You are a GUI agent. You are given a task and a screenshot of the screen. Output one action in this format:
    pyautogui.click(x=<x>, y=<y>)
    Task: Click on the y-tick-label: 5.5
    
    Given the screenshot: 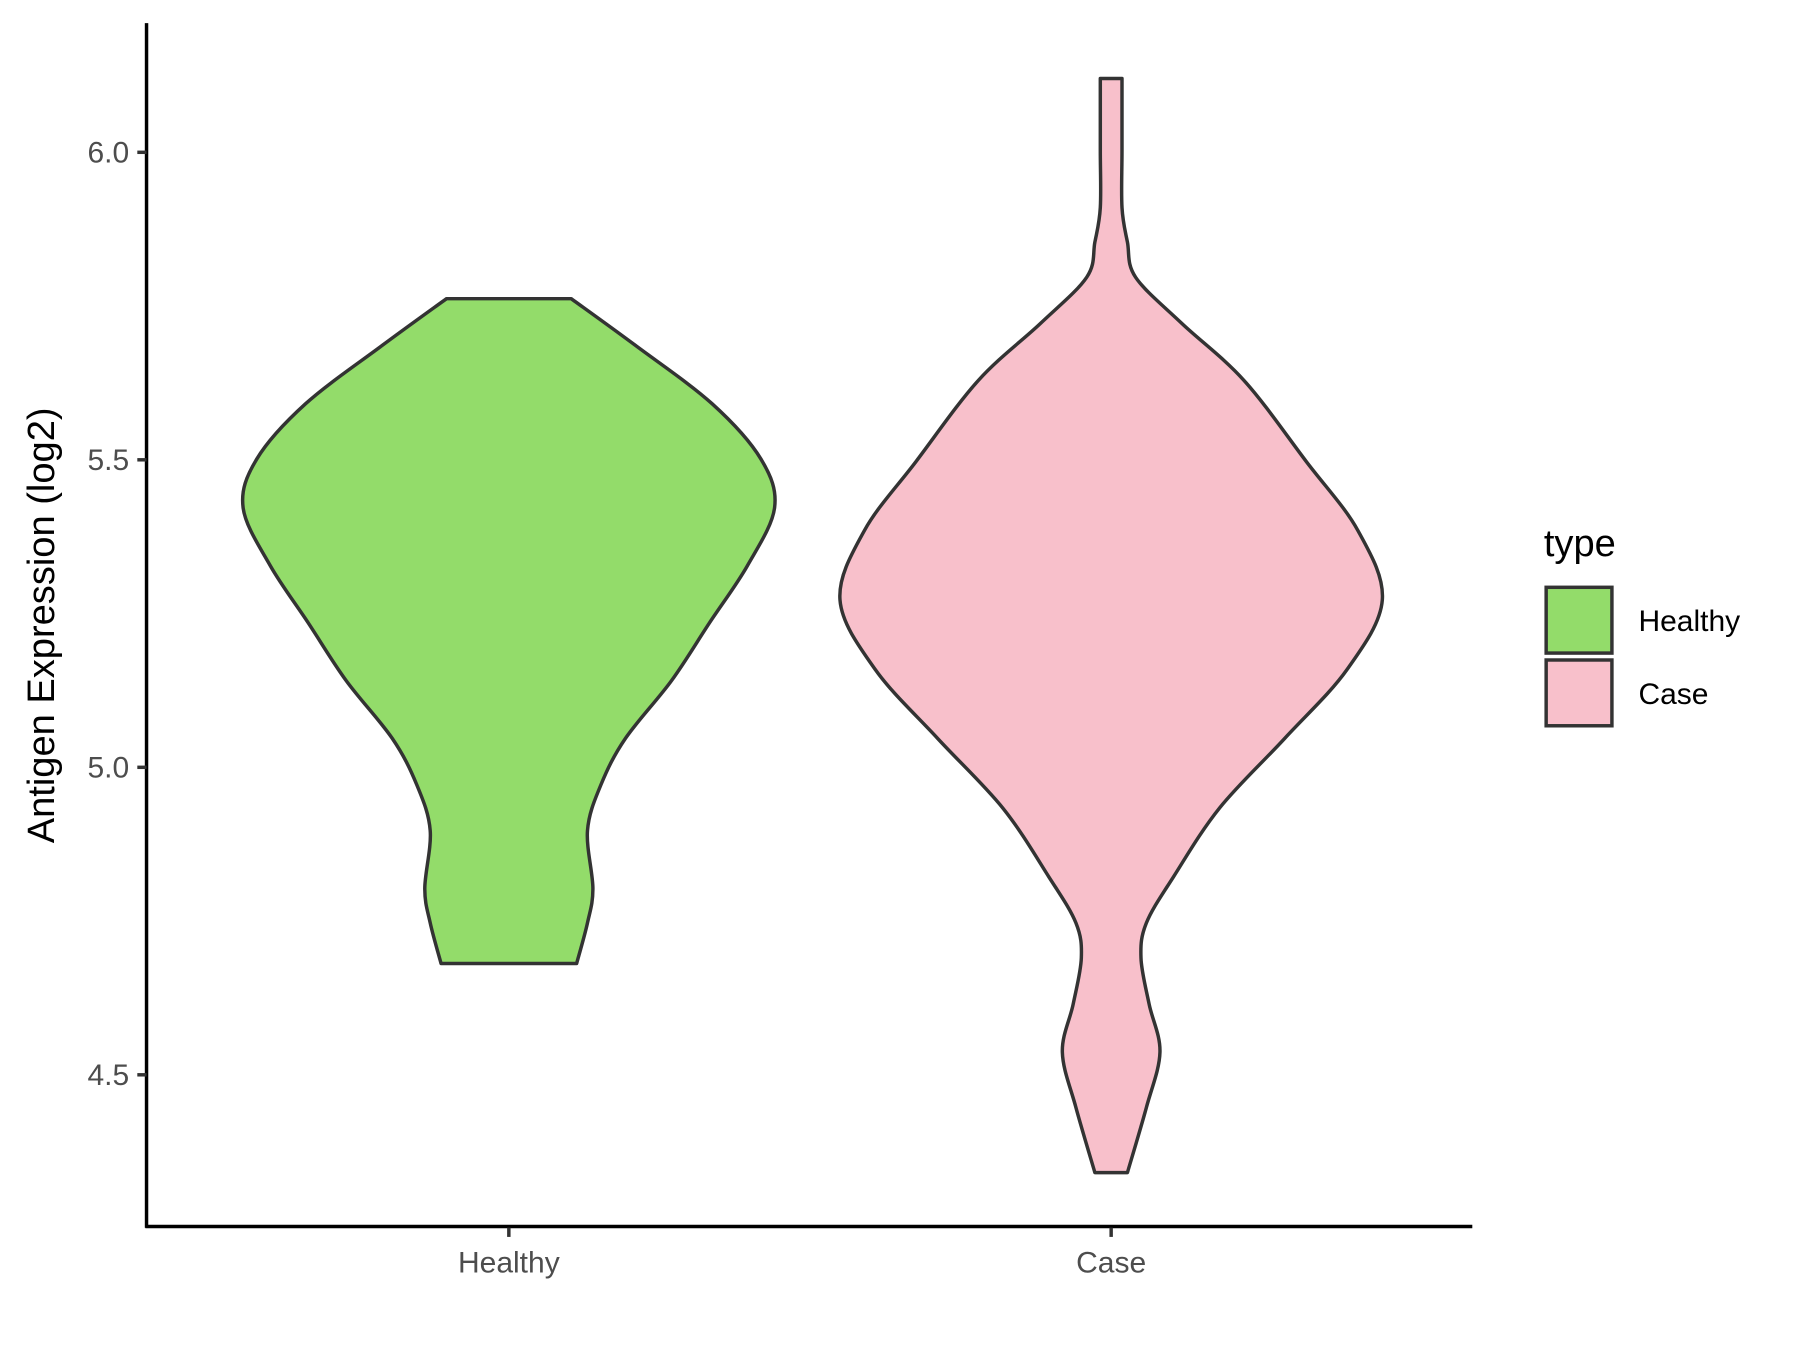 What is the action you would take?
    pyautogui.click(x=109, y=460)
    